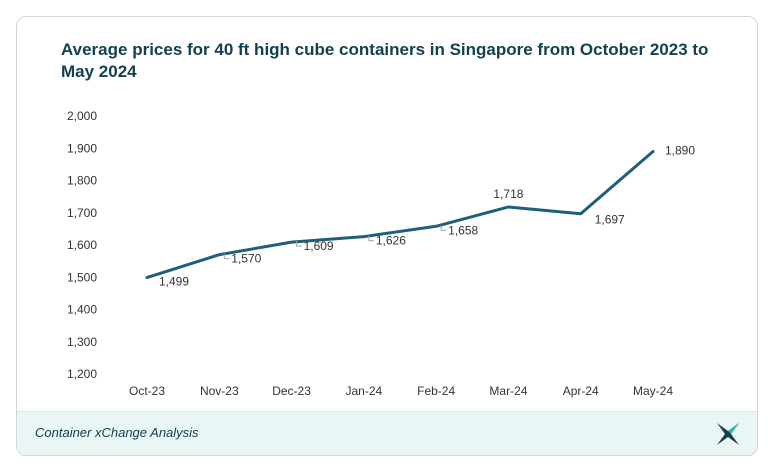 The width and height of the screenshot is (768, 468). I want to click on x-tick-label: Dec-23, so click(291, 391).